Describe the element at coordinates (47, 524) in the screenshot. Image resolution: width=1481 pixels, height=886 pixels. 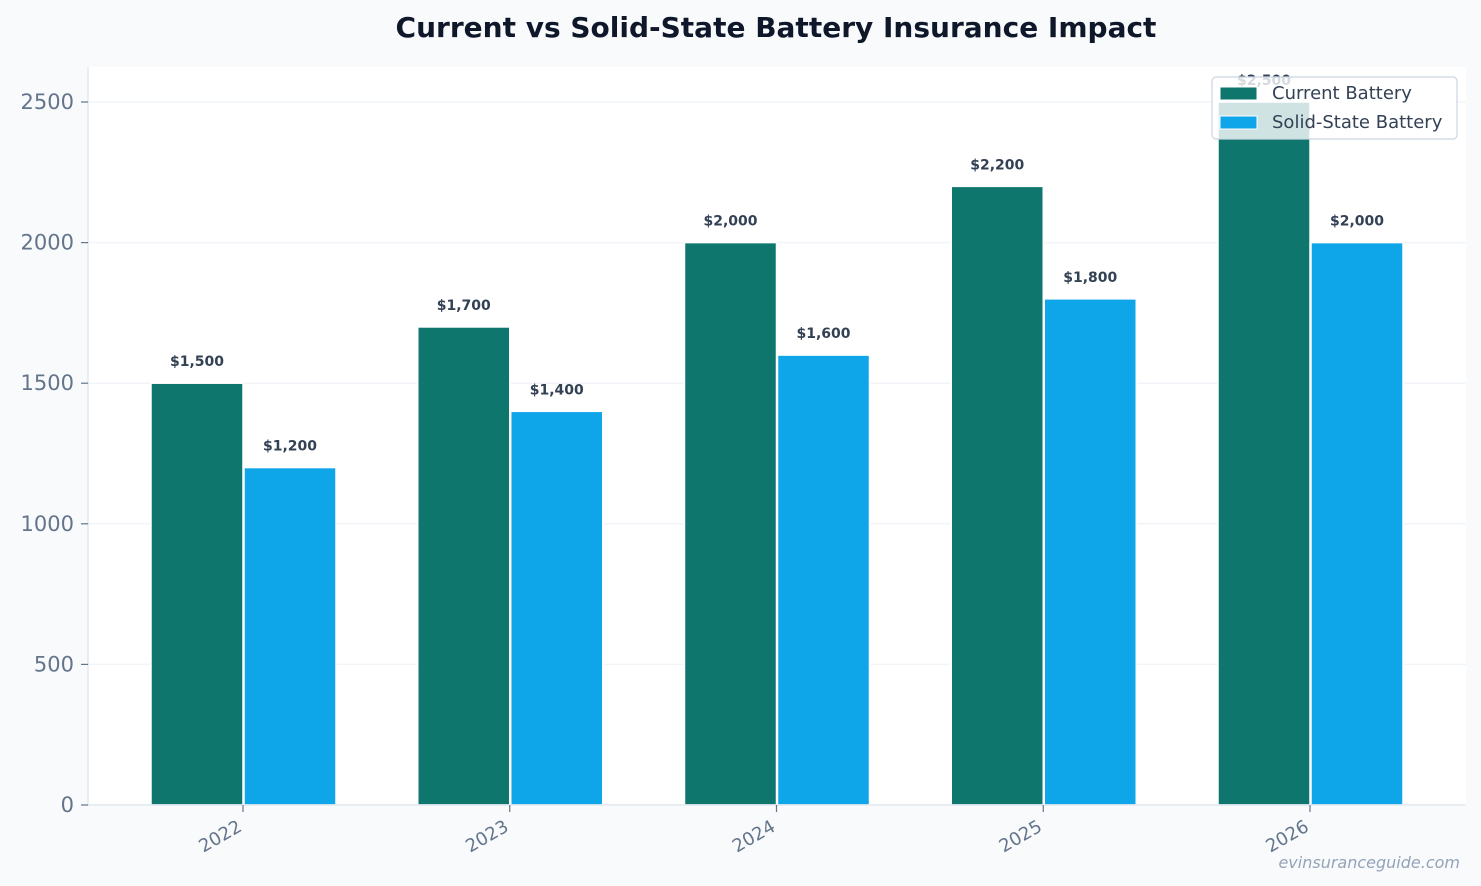
I see `y-tick-label: 1000` at that location.